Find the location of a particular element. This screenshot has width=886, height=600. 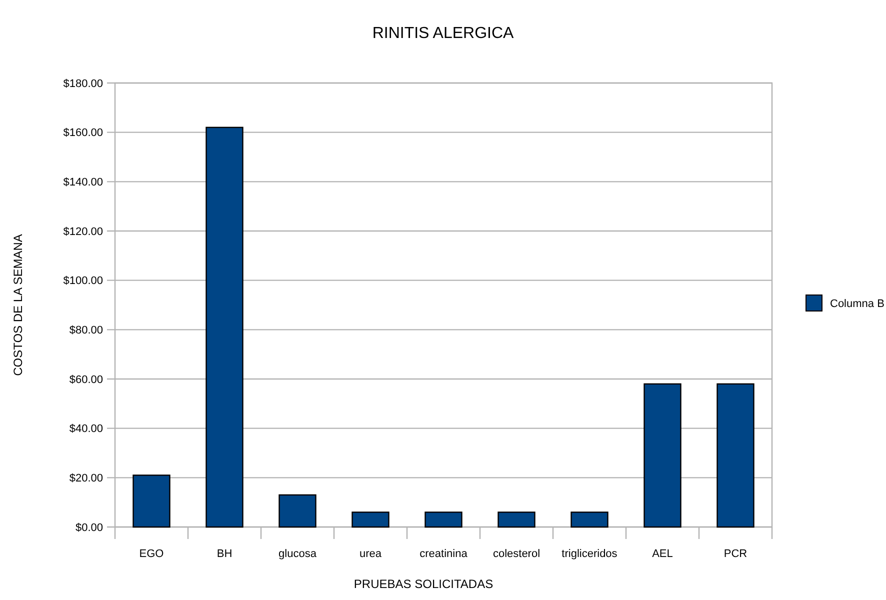

y-tick-label: $60.00 is located at coordinates (86, 380).